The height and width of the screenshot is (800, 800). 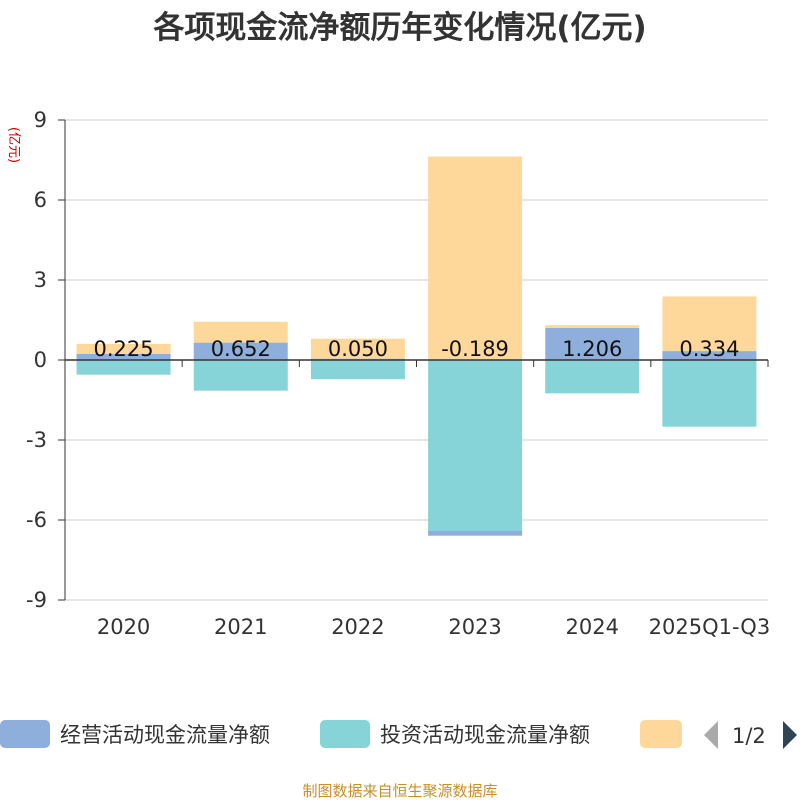 I want to click on bar-2021-s1, so click(x=240, y=375).